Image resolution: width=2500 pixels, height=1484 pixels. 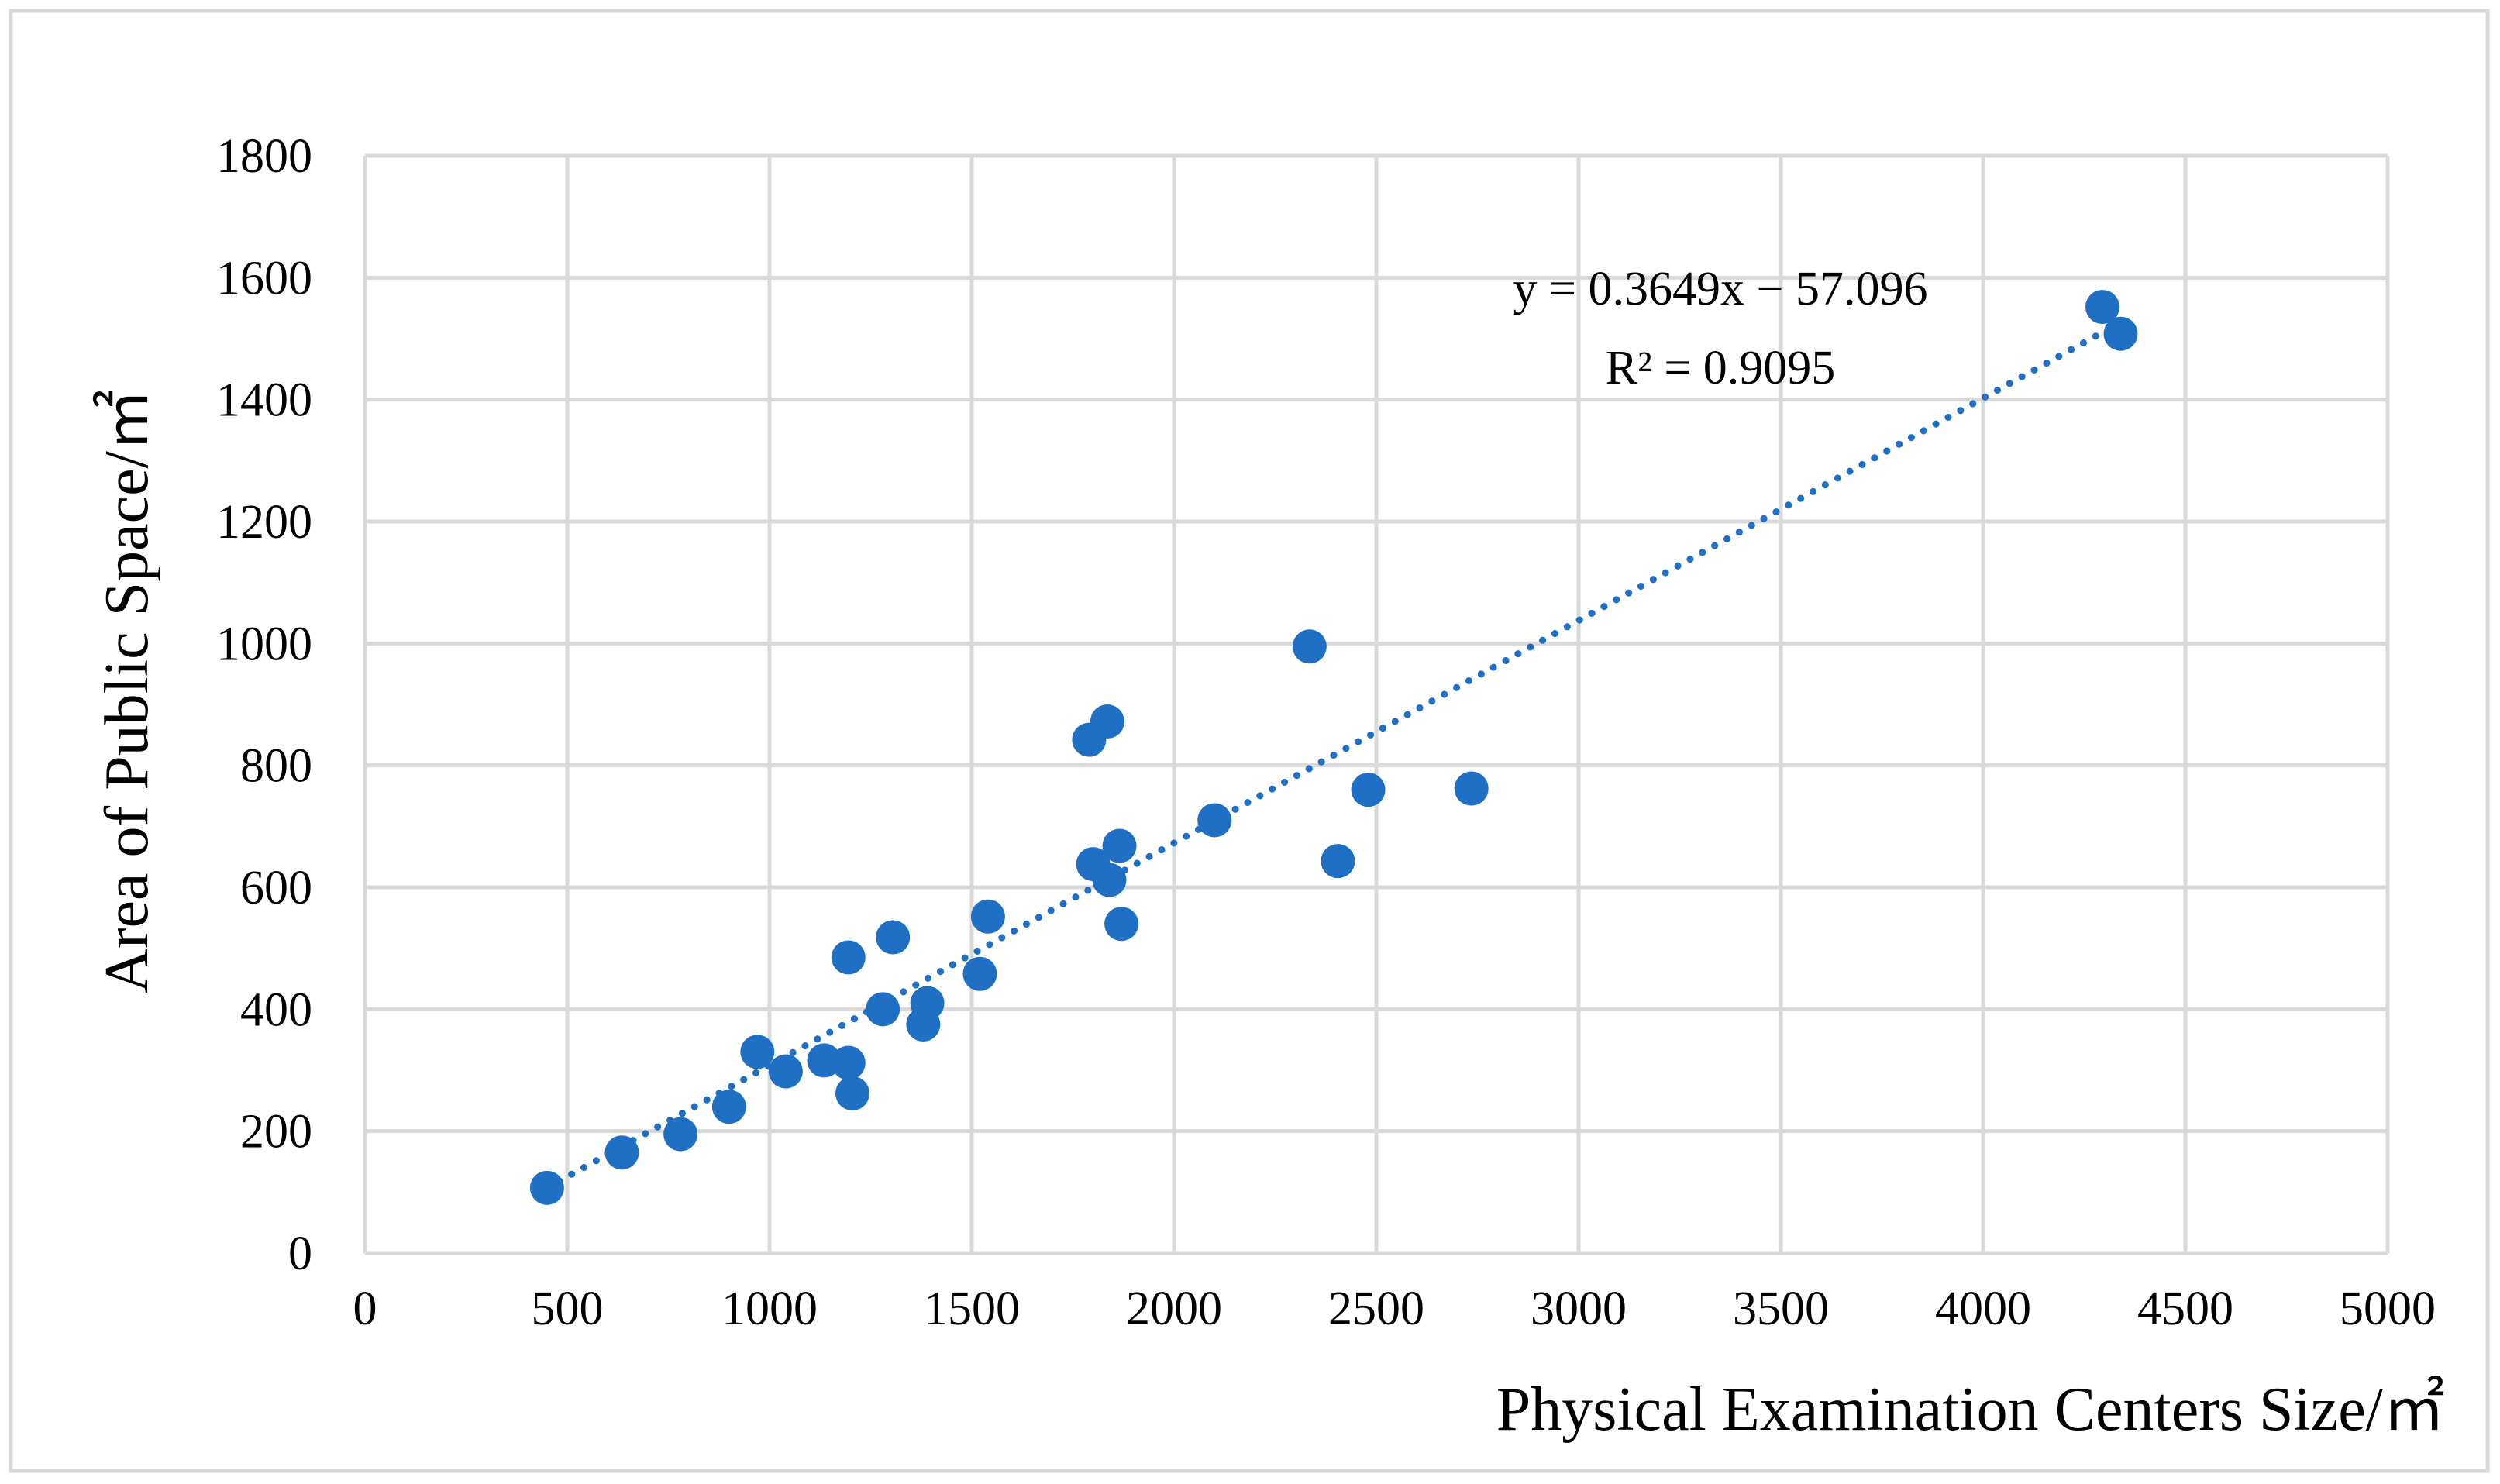 I want to click on x-tick-label: 3500, so click(x=1781, y=1309).